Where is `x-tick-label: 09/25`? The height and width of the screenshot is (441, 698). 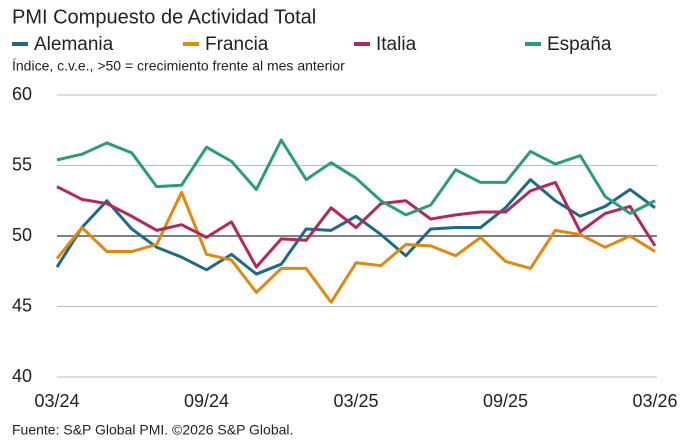
x-tick-label: 09/25 is located at coordinates (505, 401).